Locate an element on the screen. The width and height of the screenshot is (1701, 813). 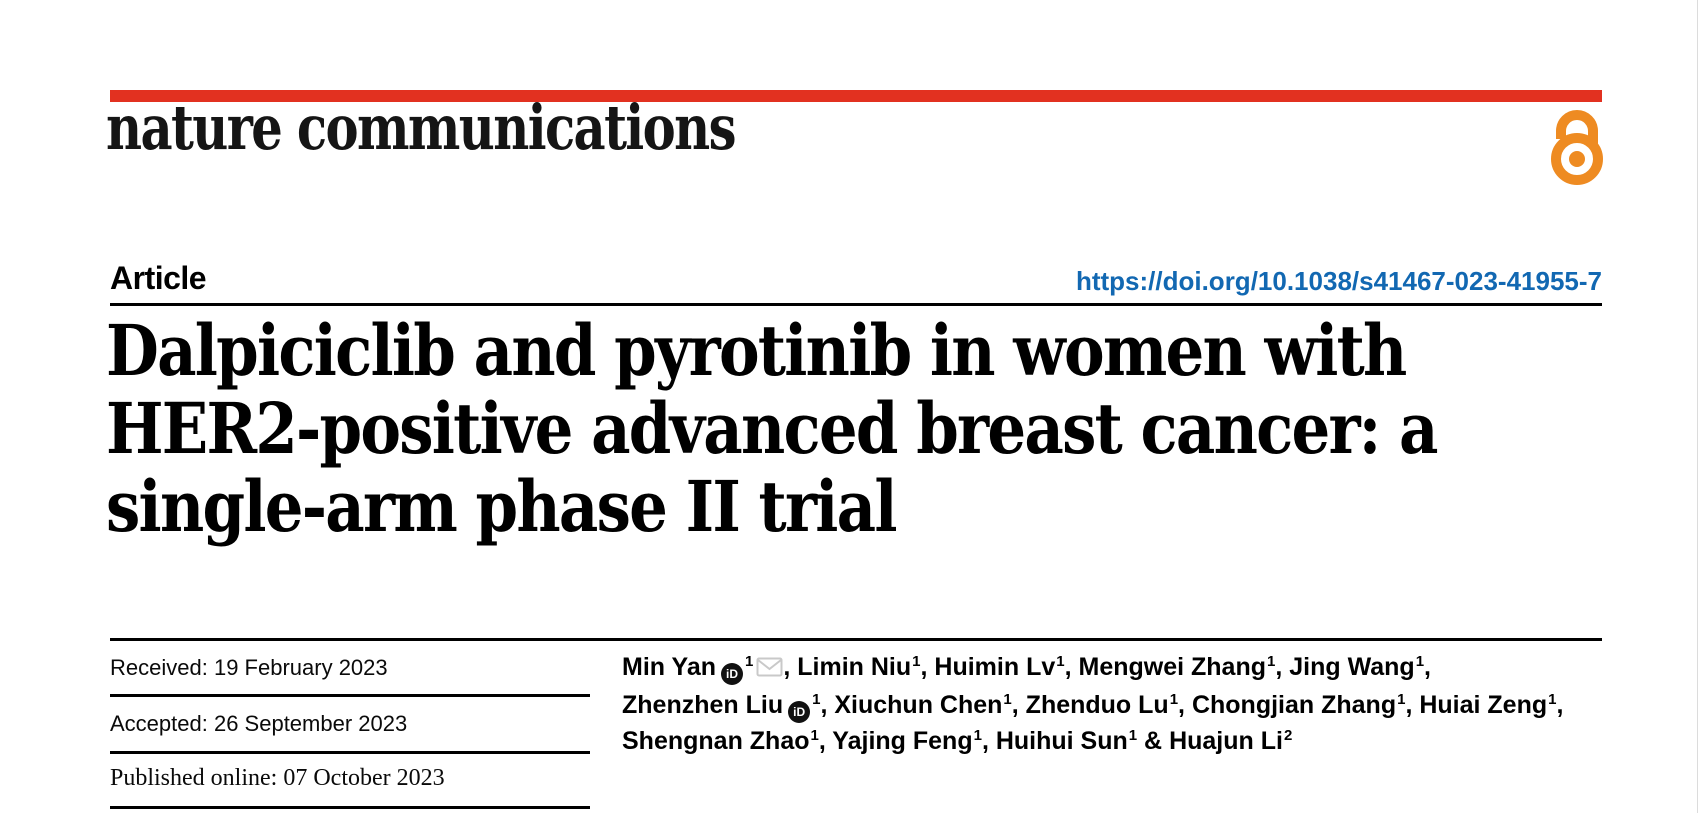
title-line: HER2-positive advanced breast cancer: a is located at coordinates (772, 428).